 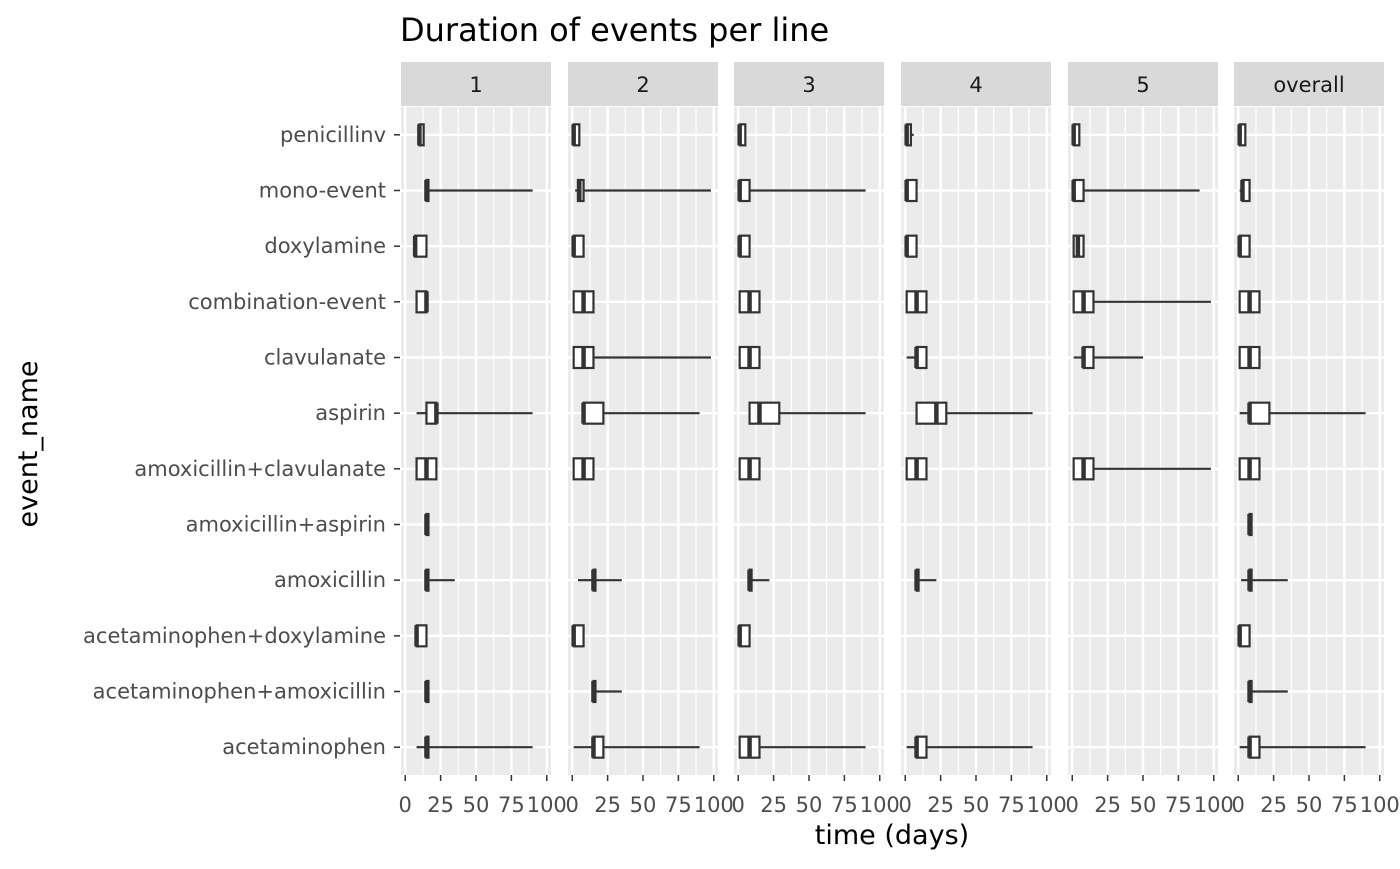 What do you see at coordinates (286, 525) in the screenshot?
I see `y-tick-label-amoxicillin-aspirin: amoxicillin+aspirin` at bounding box center [286, 525].